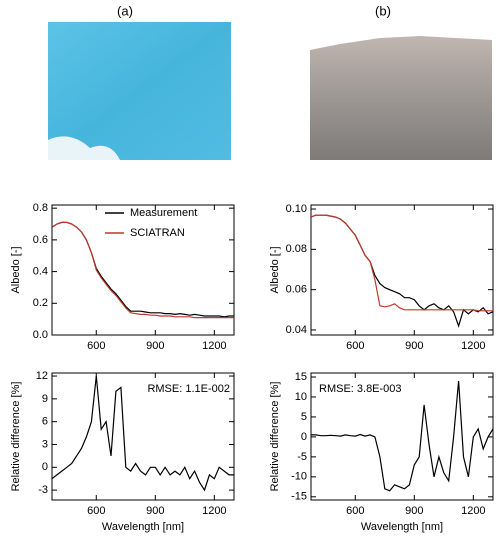 Image resolution: width=500 pixels, height=554 pixels. I want to click on y-tick-label: 12, so click(42, 376).